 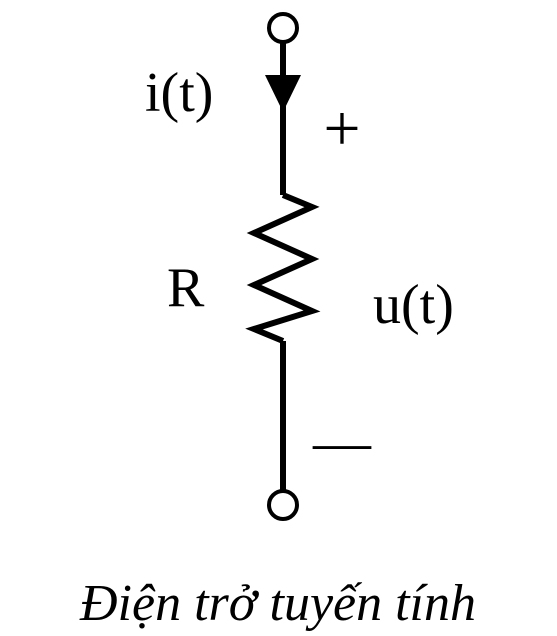 What do you see at coordinates (186, 288) in the screenshot?
I see `resistor-label: R` at bounding box center [186, 288].